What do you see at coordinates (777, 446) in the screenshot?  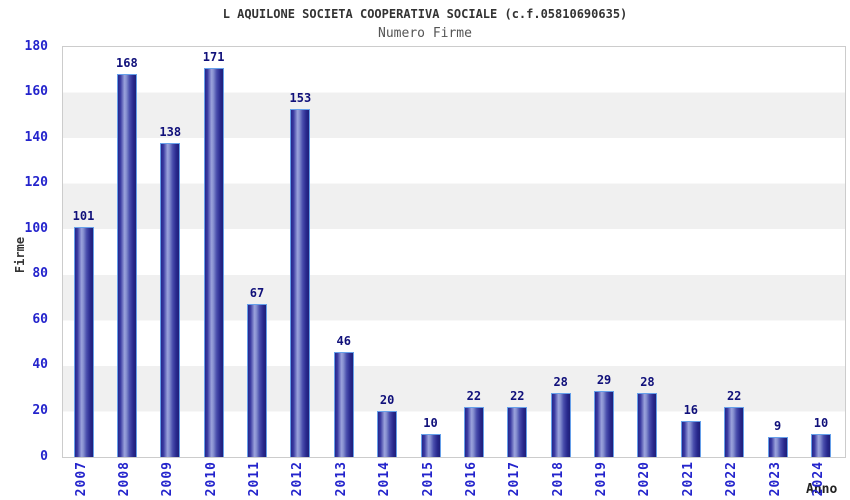 I see `bar-2023` at bounding box center [777, 446].